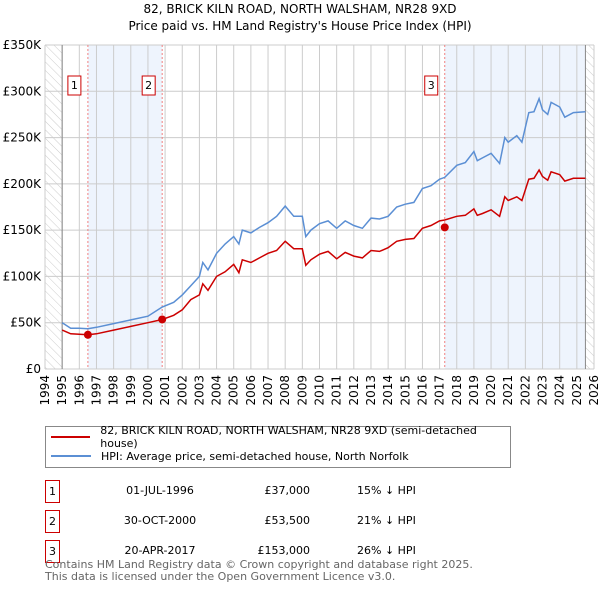 This screenshot has height=590, width=600. What do you see at coordinates (71, 437) in the screenshot?
I see `legend-swatch-red` at bounding box center [71, 437].